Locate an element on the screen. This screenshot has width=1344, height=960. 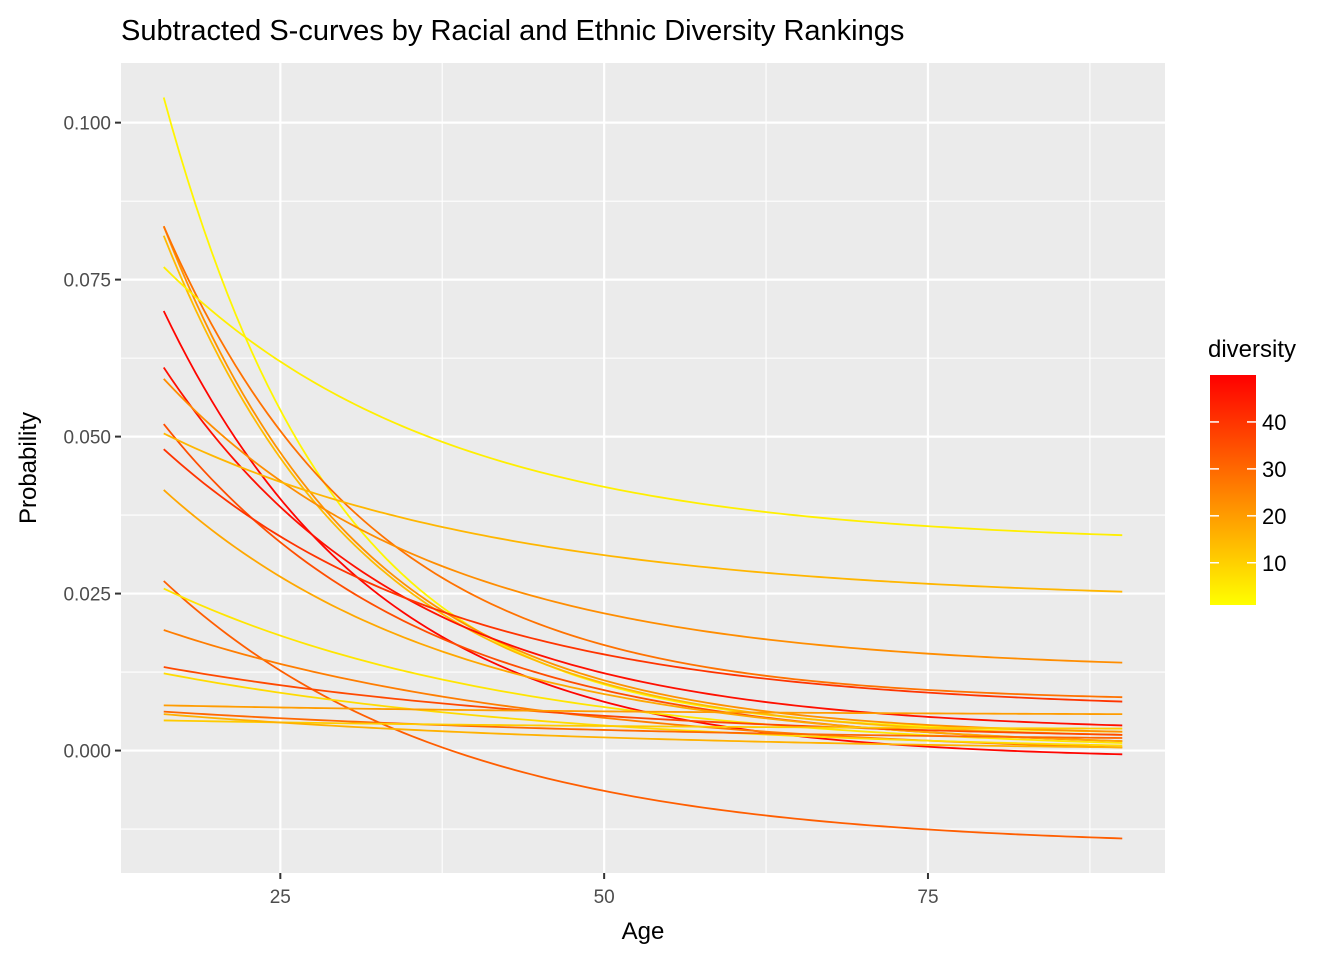
y-tick-label: 0.000 is located at coordinates (87, 752).